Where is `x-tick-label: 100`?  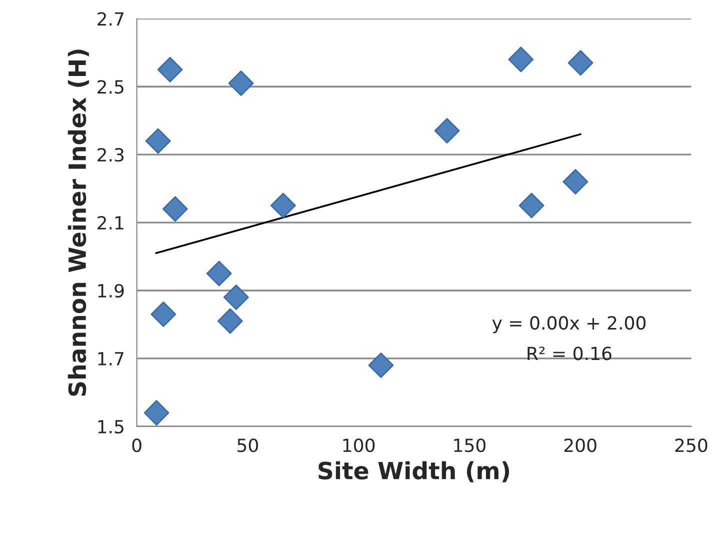 x-tick-label: 100 is located at coordinates (359, 445).